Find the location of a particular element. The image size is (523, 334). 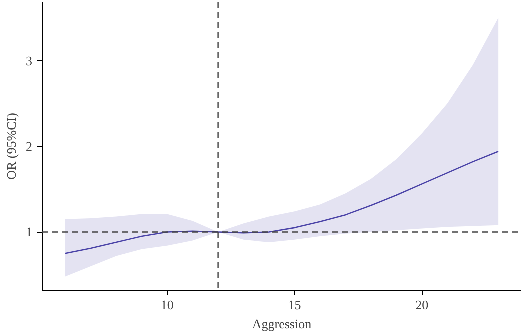

y-tick-label: 3 is located at coordinates (29, 60).